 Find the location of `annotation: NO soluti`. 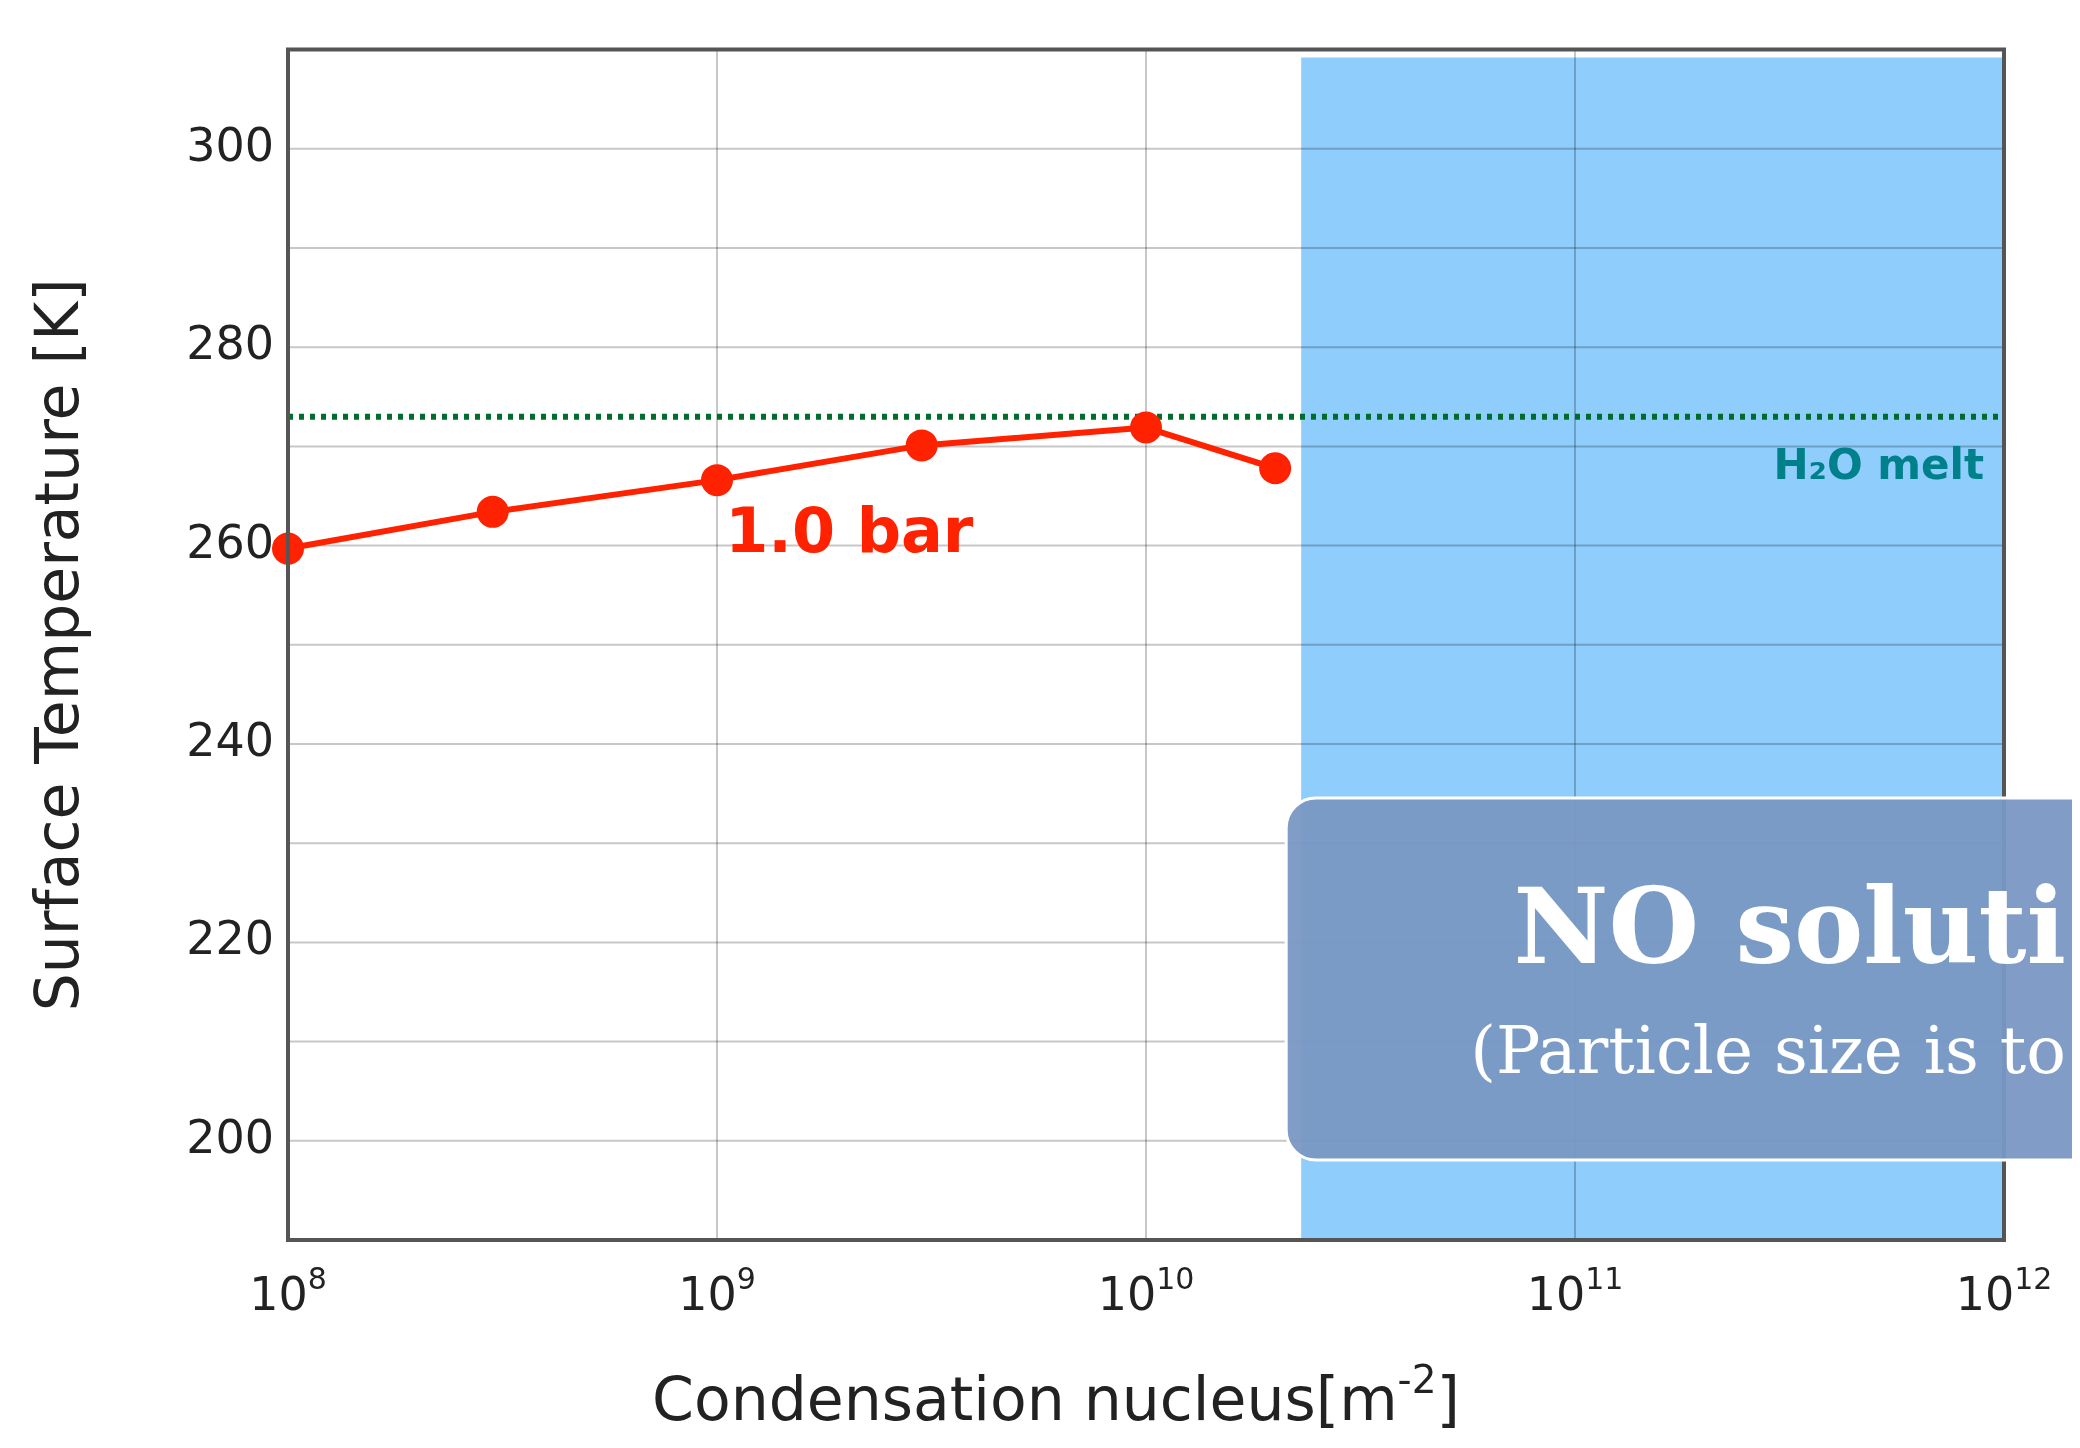

annotation: NO soluti is located at coordinates (1789, 926).